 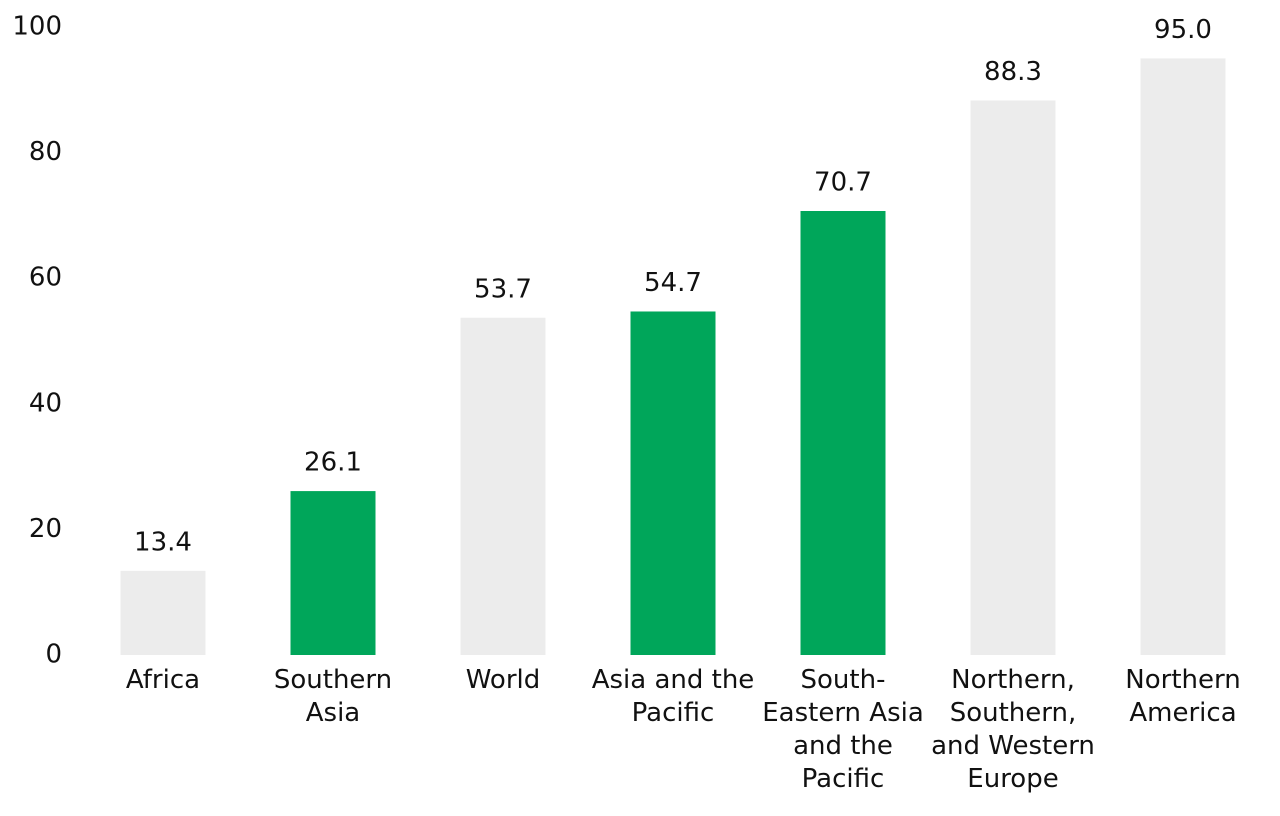 What do you see at coordinates (843, 183) in the screenshot?
I see `value-label: 70.7` at bounding box center [843, 183].